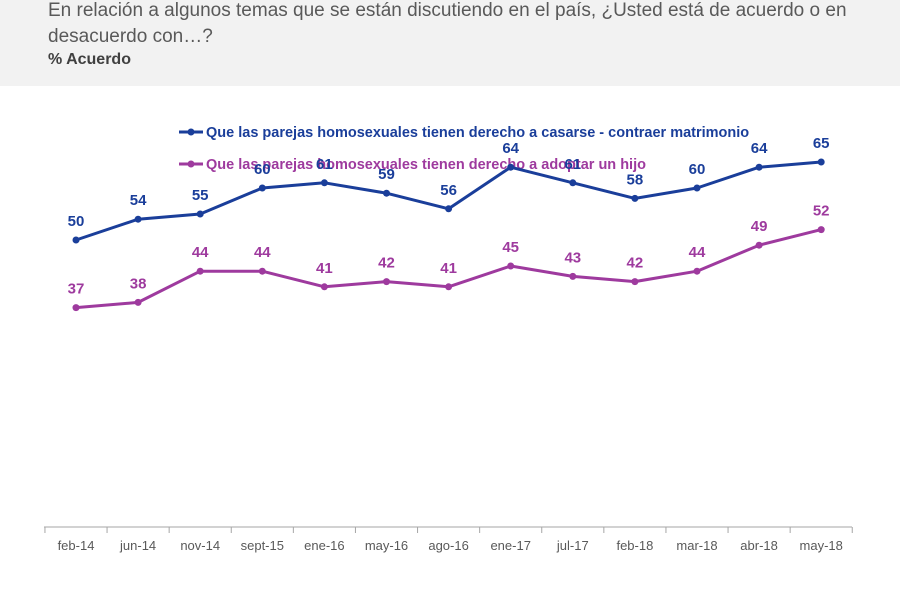 The height and width of the screenshot is (600, 900). I want to click on data-label: 52, so click(821, 211).